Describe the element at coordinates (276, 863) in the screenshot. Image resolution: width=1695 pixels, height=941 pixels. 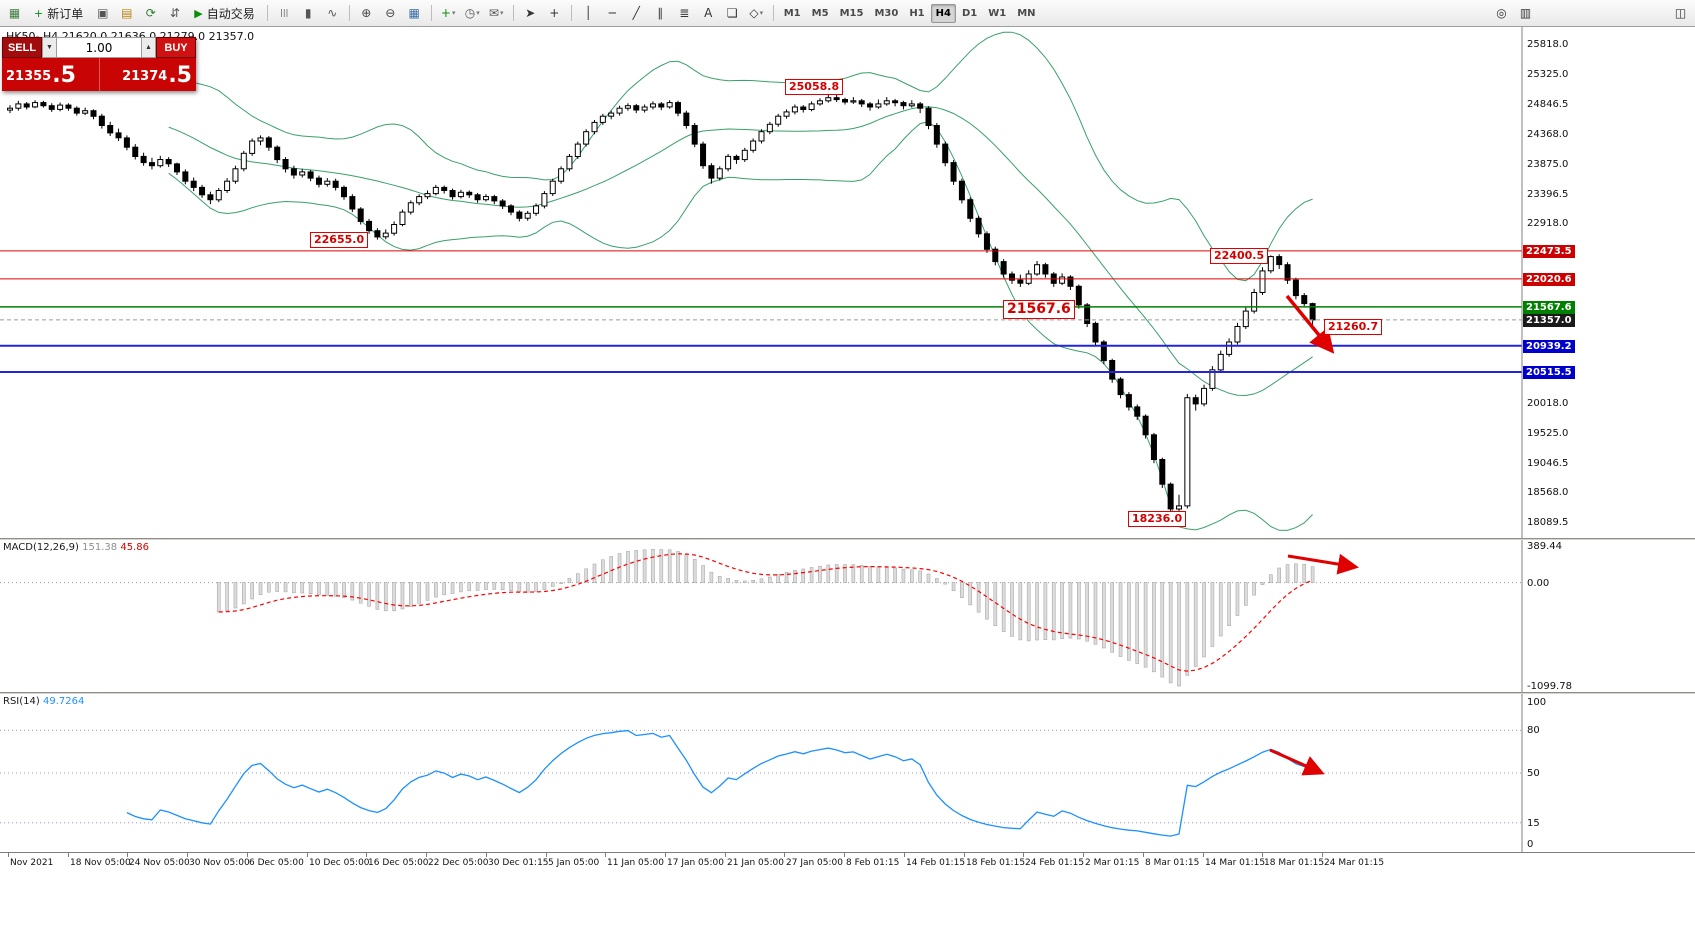
I see `time-axis-label: 6 Dec 05:00` at that location.